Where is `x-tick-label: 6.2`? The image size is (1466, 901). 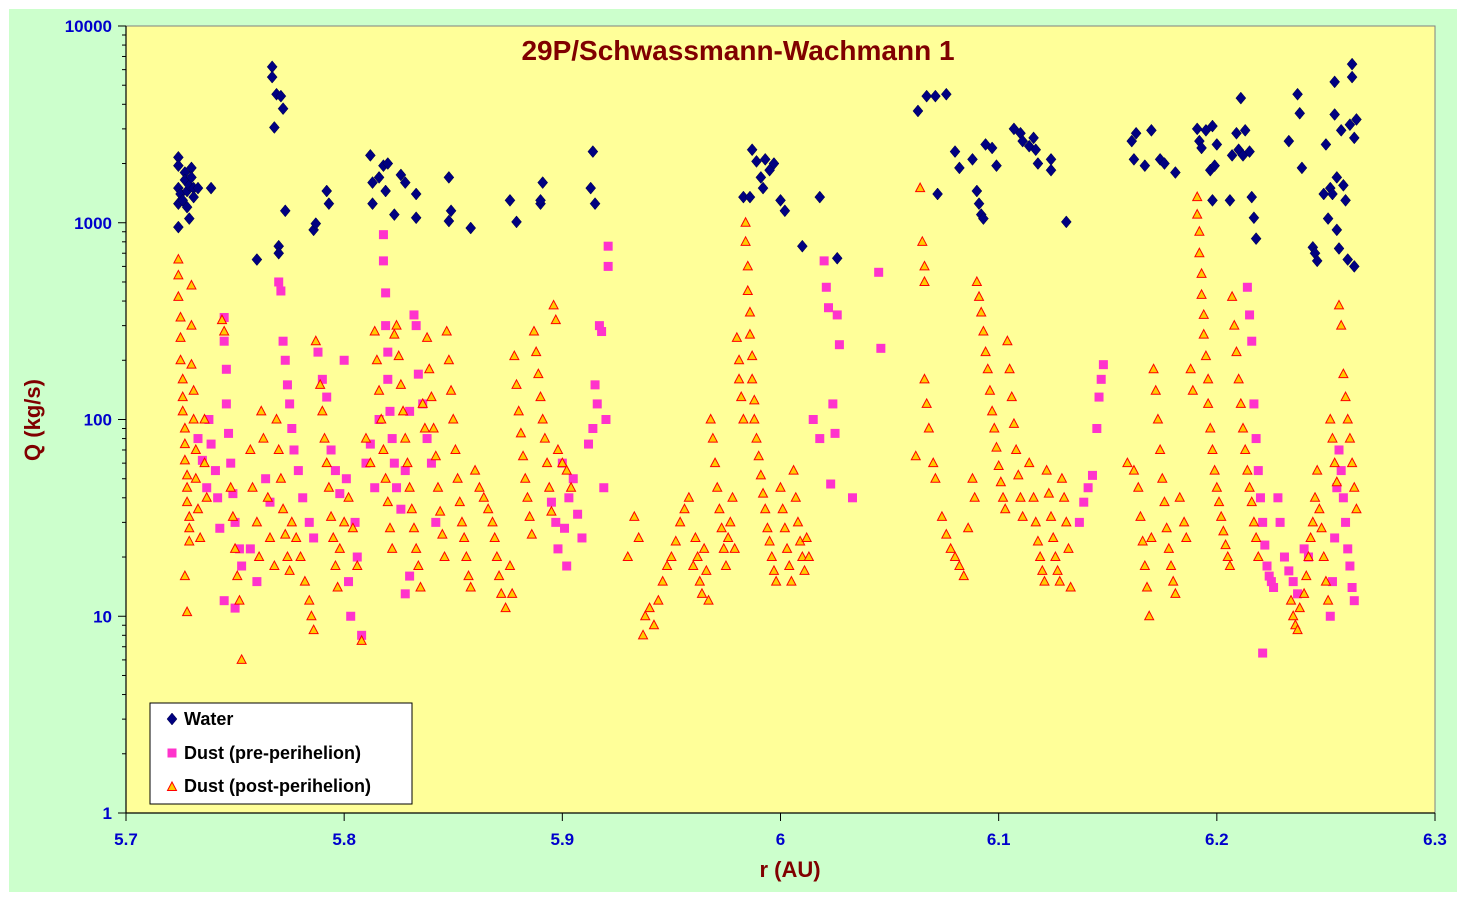 x-tick-label: 6.2 is located at coordinates (1217, 839).